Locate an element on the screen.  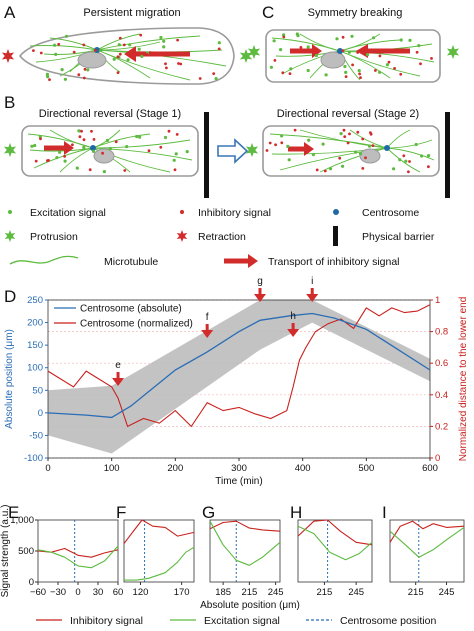
y-tick-label: 250 is located at coordinates (35, 300).